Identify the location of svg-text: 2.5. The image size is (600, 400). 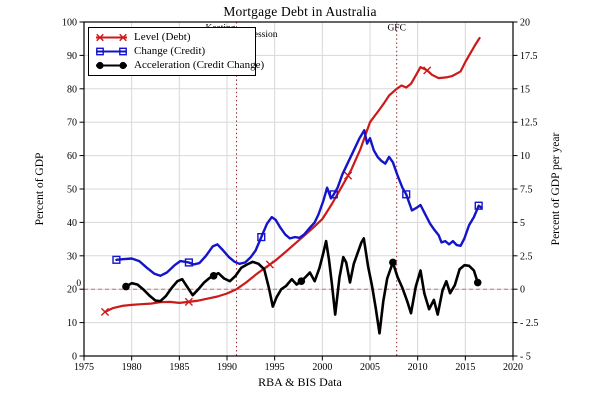
(526, 256).